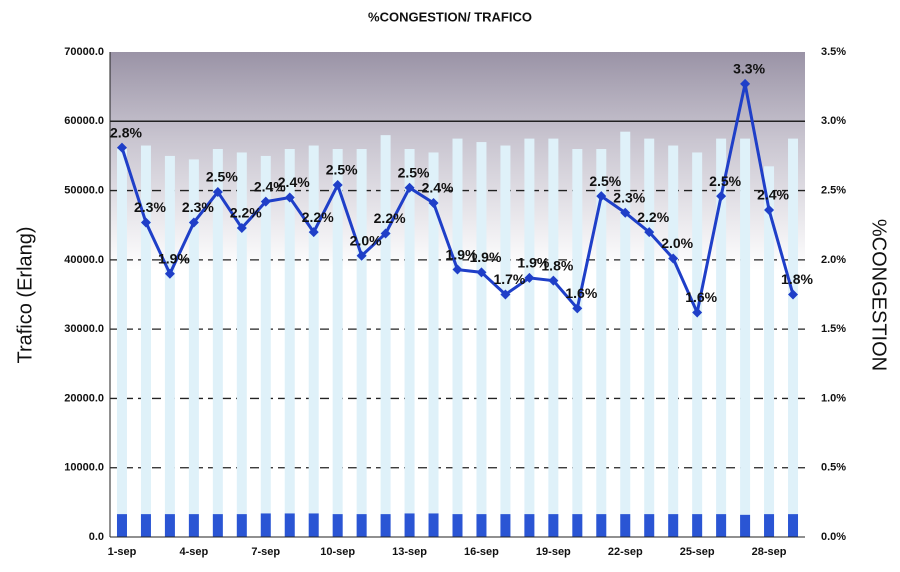 Image resolution: width=900 pixels, height=572 pixels. I want to click on y-tick-label: 20000.0, so click(84, 398).